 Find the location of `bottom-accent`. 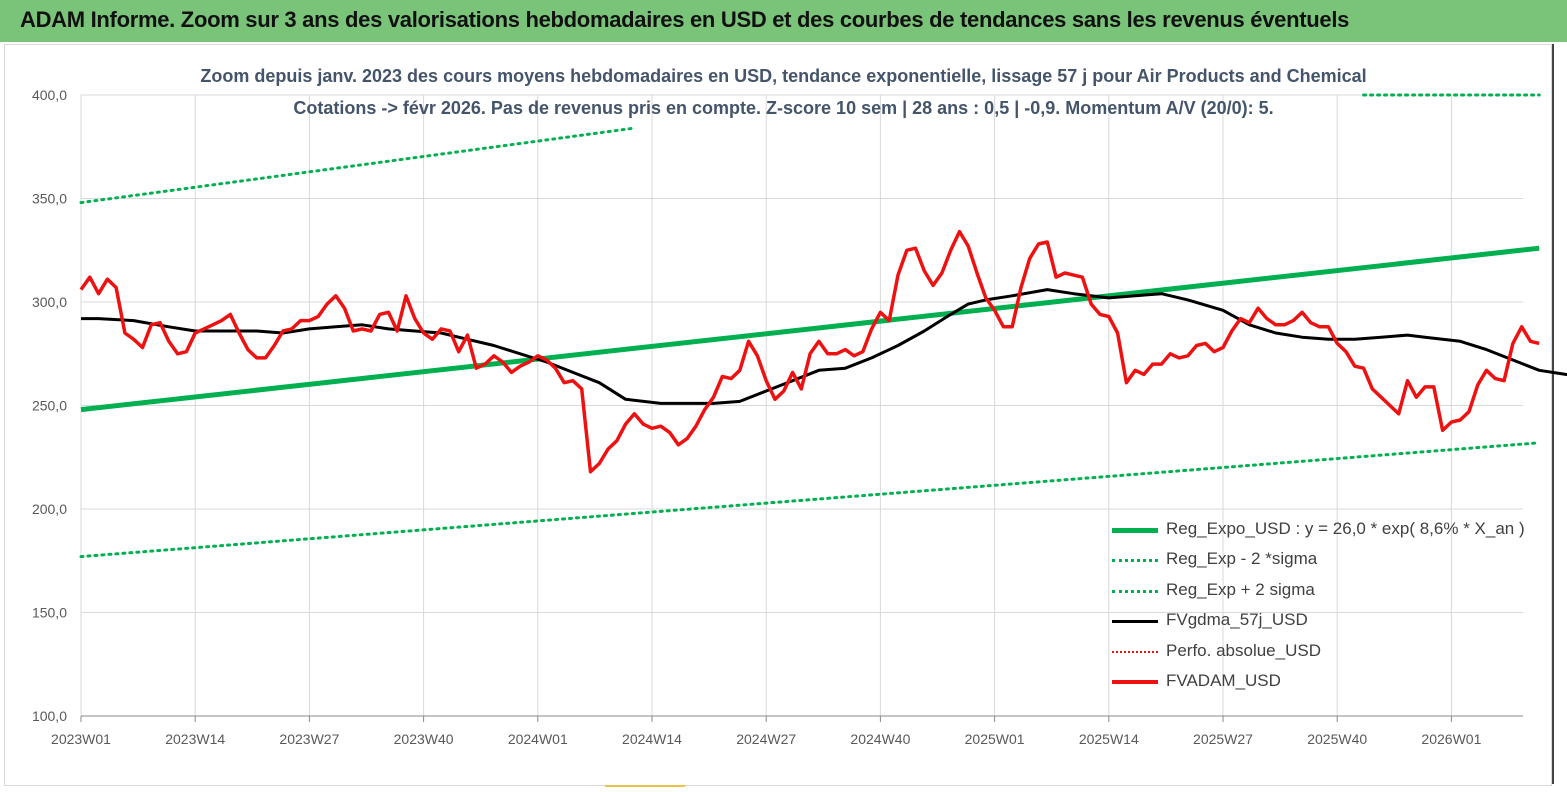

bottom-accent is located at coordinates (645, 786).